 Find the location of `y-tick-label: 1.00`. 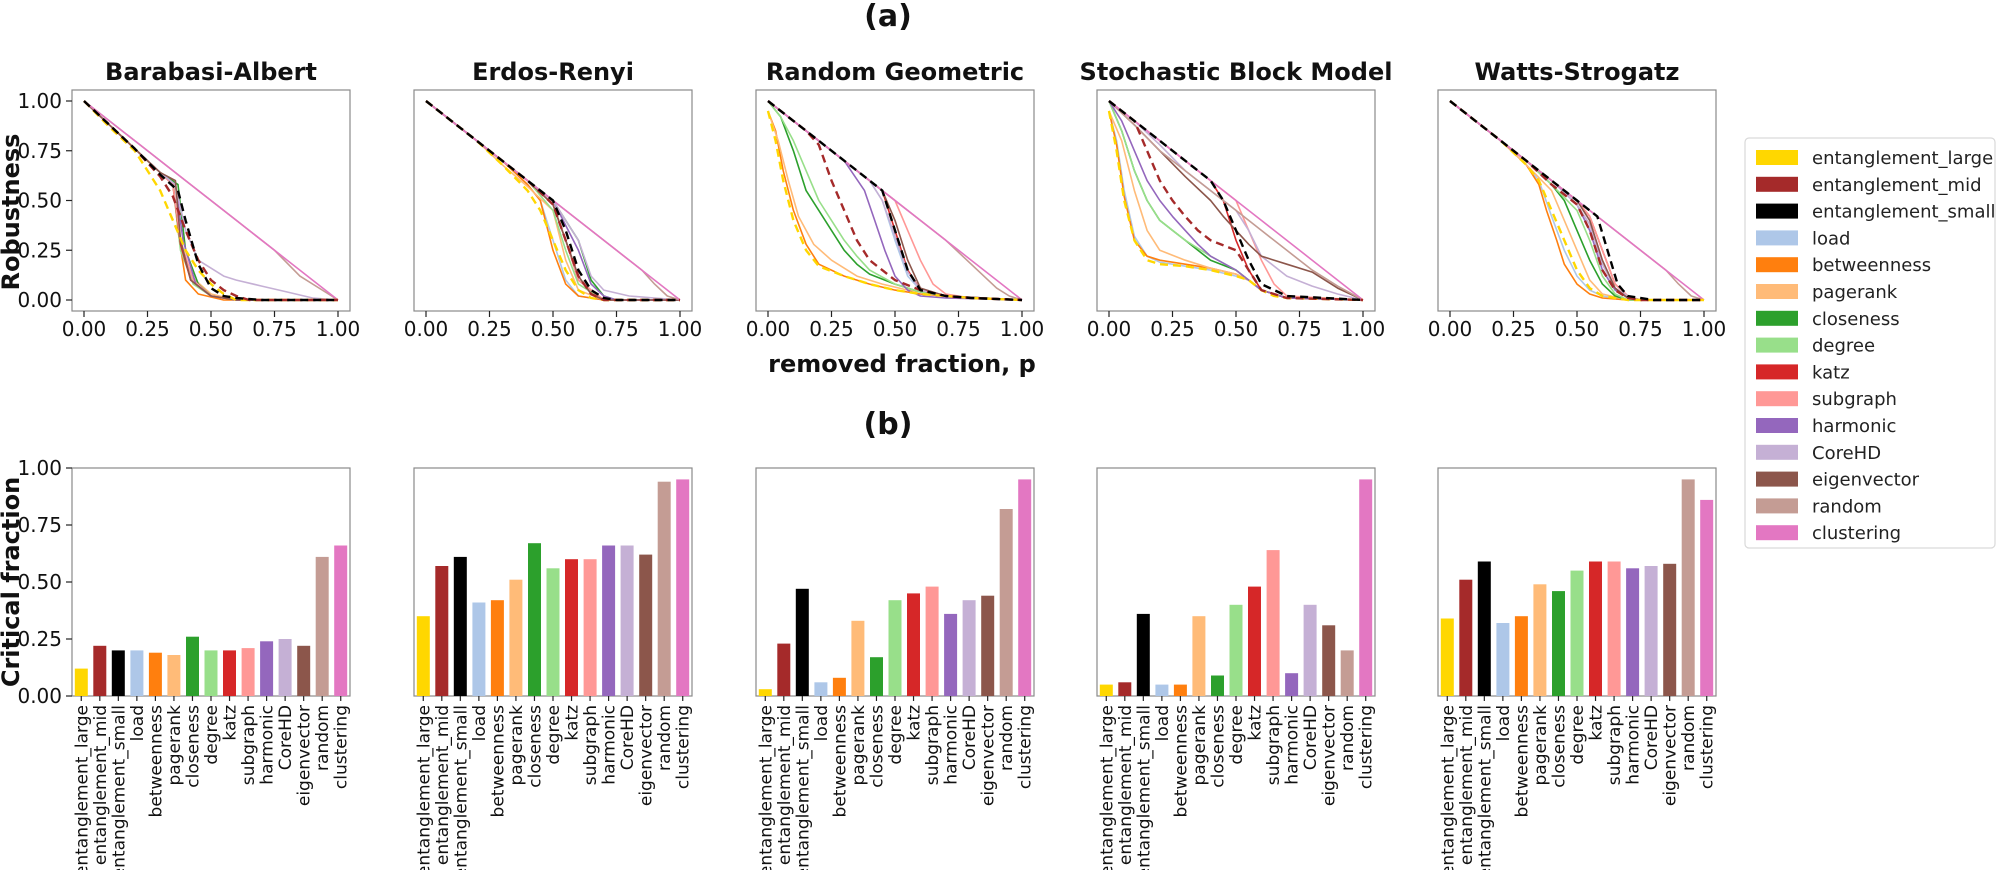

y-tick-label: 1.00 is located at coordinates (39, 468).